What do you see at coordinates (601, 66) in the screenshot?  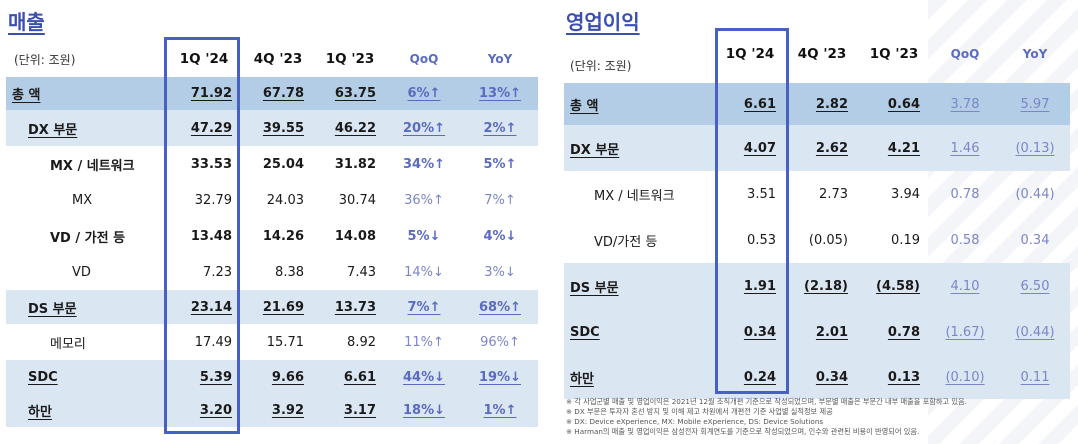 I see `operating-profit-unit-label: (단위: 조원)` at bounding box center [601, 66].